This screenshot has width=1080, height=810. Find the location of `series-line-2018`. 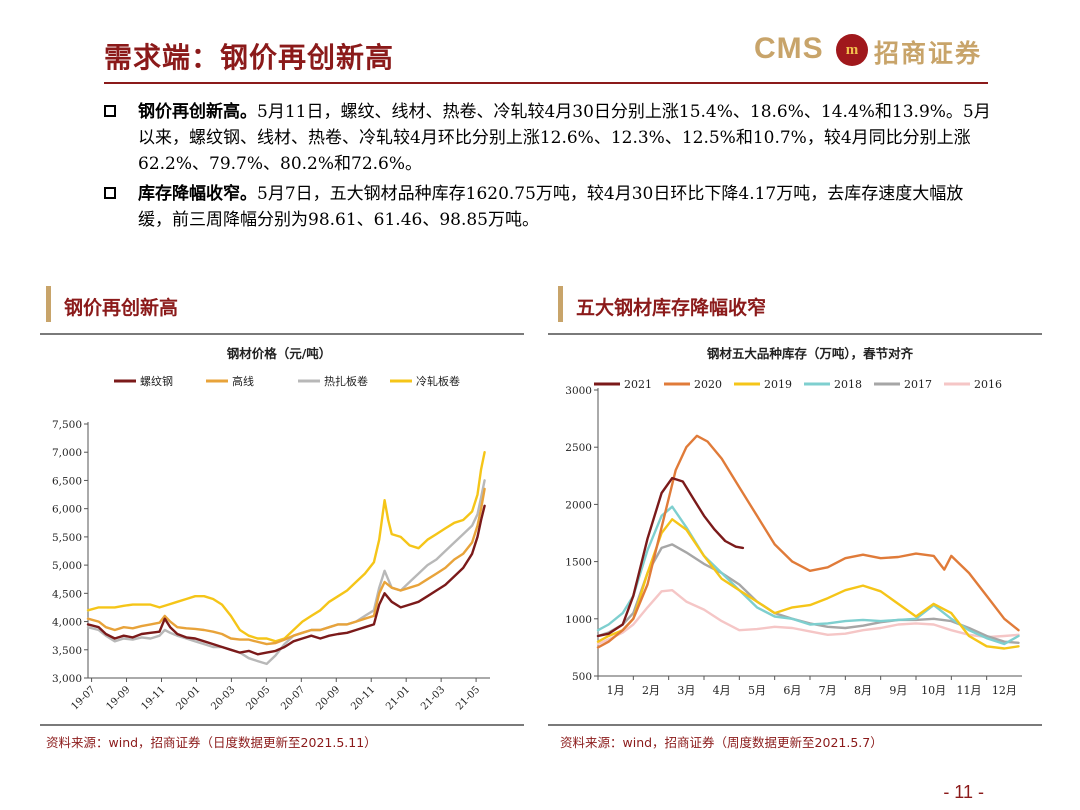

series-line-2018 is located at coordinates (808, 575).